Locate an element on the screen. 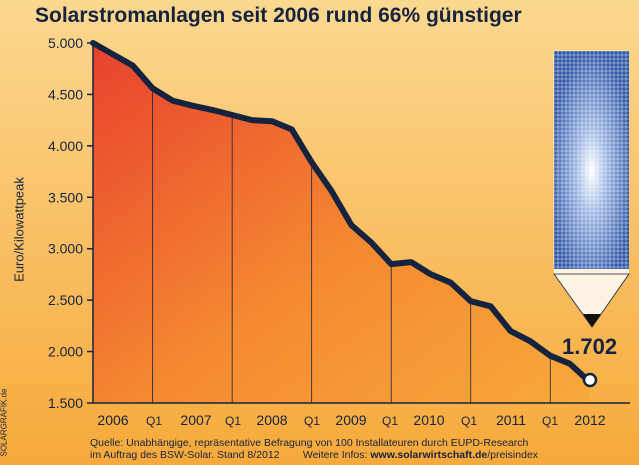  more-info-link: www.solarwirtschaft.de is located at coordinates (429, 455).